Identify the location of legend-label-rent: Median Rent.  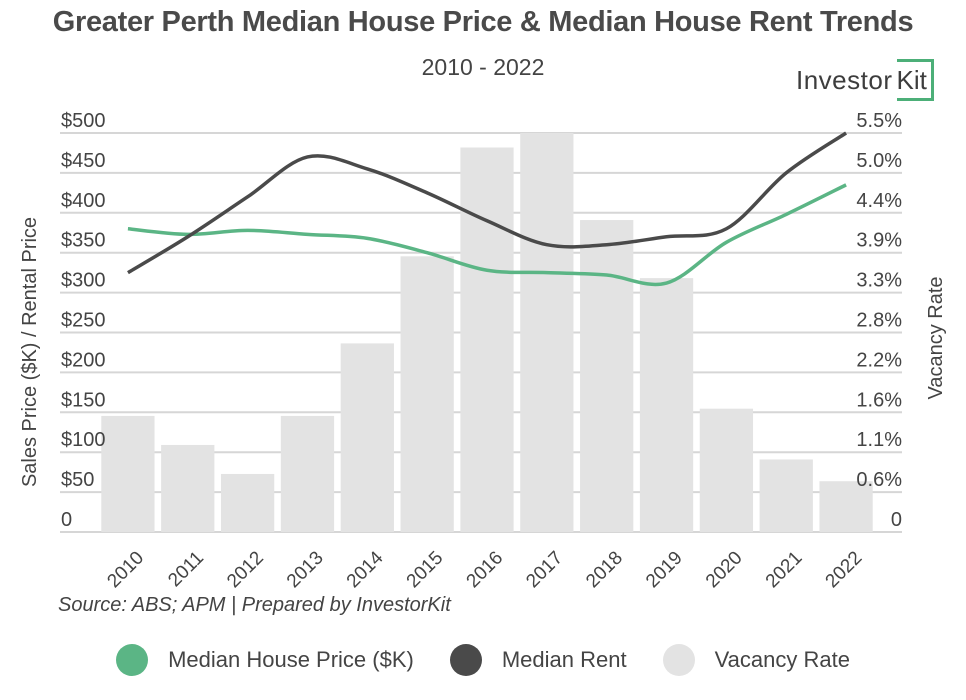
(564, 659).